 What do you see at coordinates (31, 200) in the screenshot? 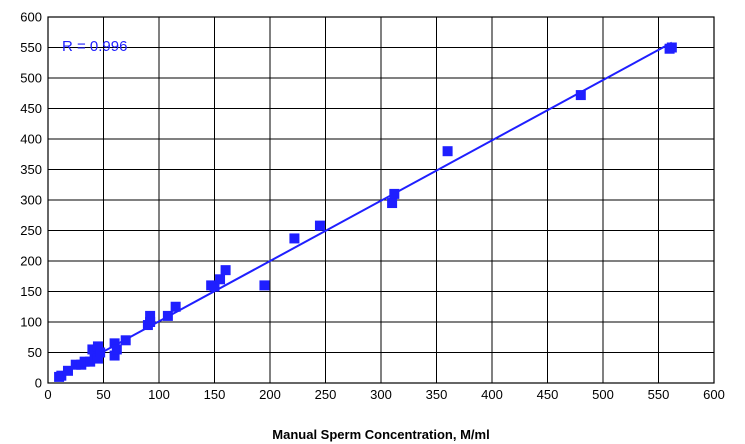
I see `y-tick-label: 300` at bounding box center [31, 200].